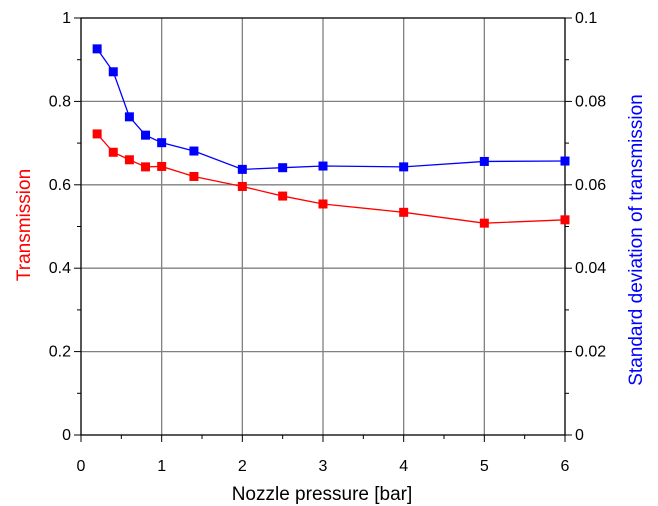  Describe the element at coordinates (586, 18) in the screenshot. I see `y-right-tick-label: 0.1` at that location.